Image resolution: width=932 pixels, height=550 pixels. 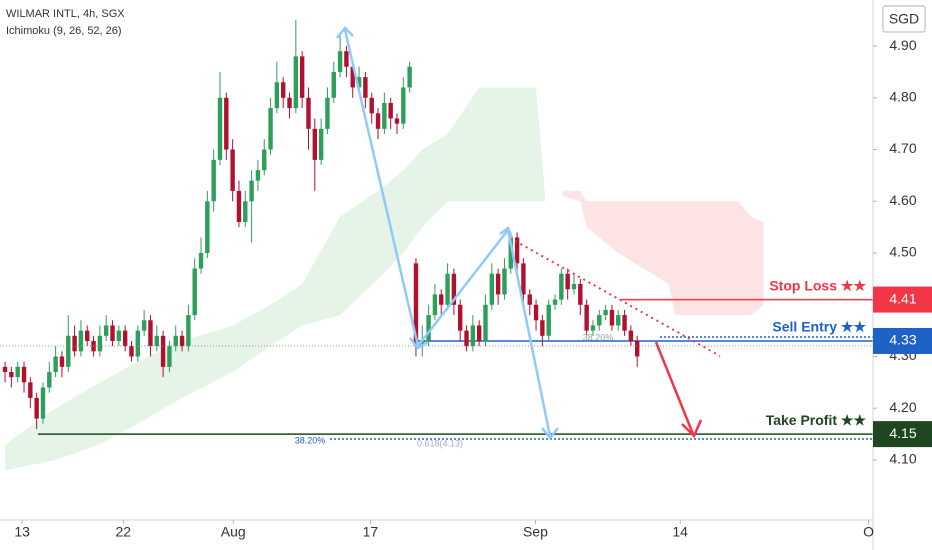 I want to click on y-tick-label: 4.20, so click(x=902, y=407).